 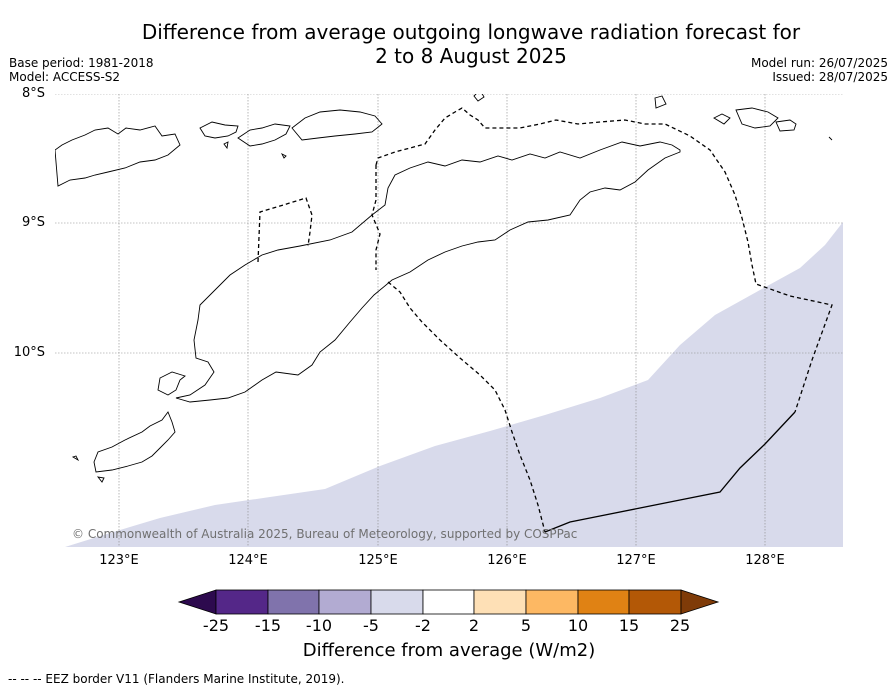 I want to click on cb-tick-10: 25, so click(x=680, y=625).